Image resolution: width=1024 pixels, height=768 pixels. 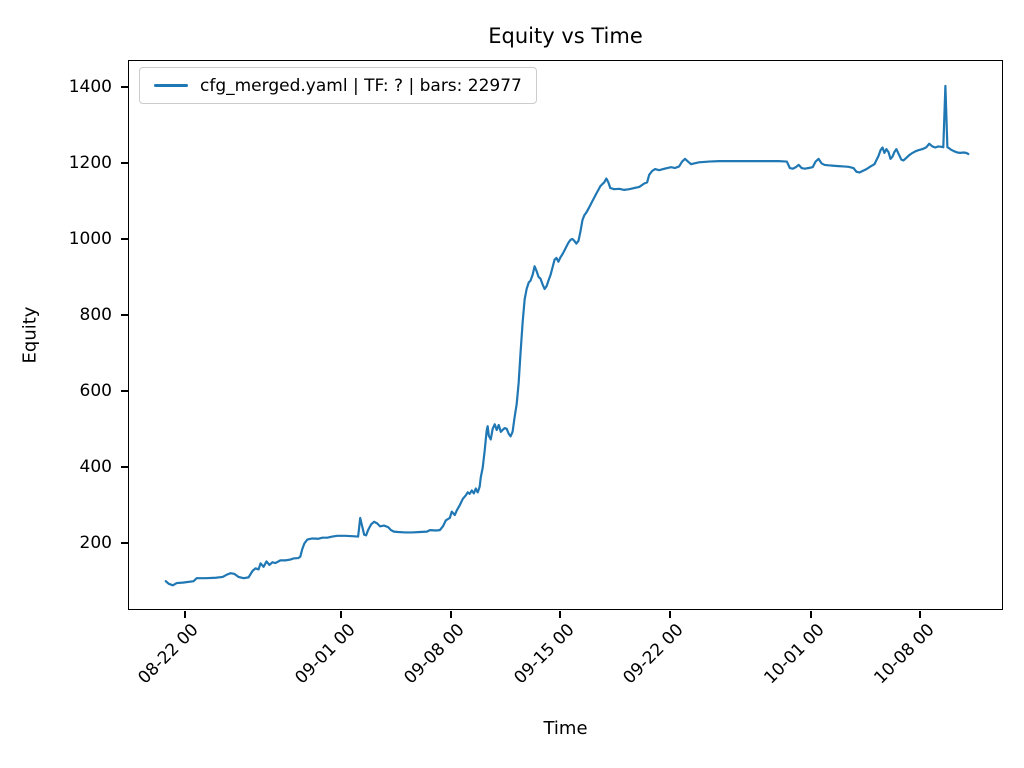 I want to click on x-axis-label: Time, so click(x=565, y=728).